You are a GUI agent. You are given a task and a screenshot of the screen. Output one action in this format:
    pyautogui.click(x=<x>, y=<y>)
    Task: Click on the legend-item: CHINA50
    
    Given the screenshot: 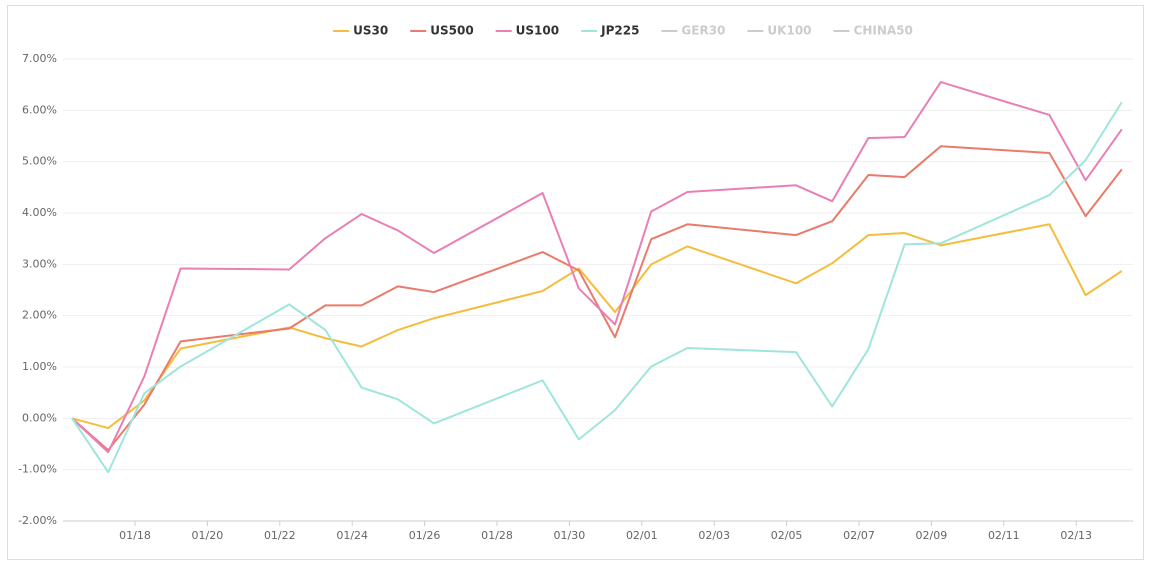 What is the action you would take?
    pyautogui.click(x=873, y=31)
    